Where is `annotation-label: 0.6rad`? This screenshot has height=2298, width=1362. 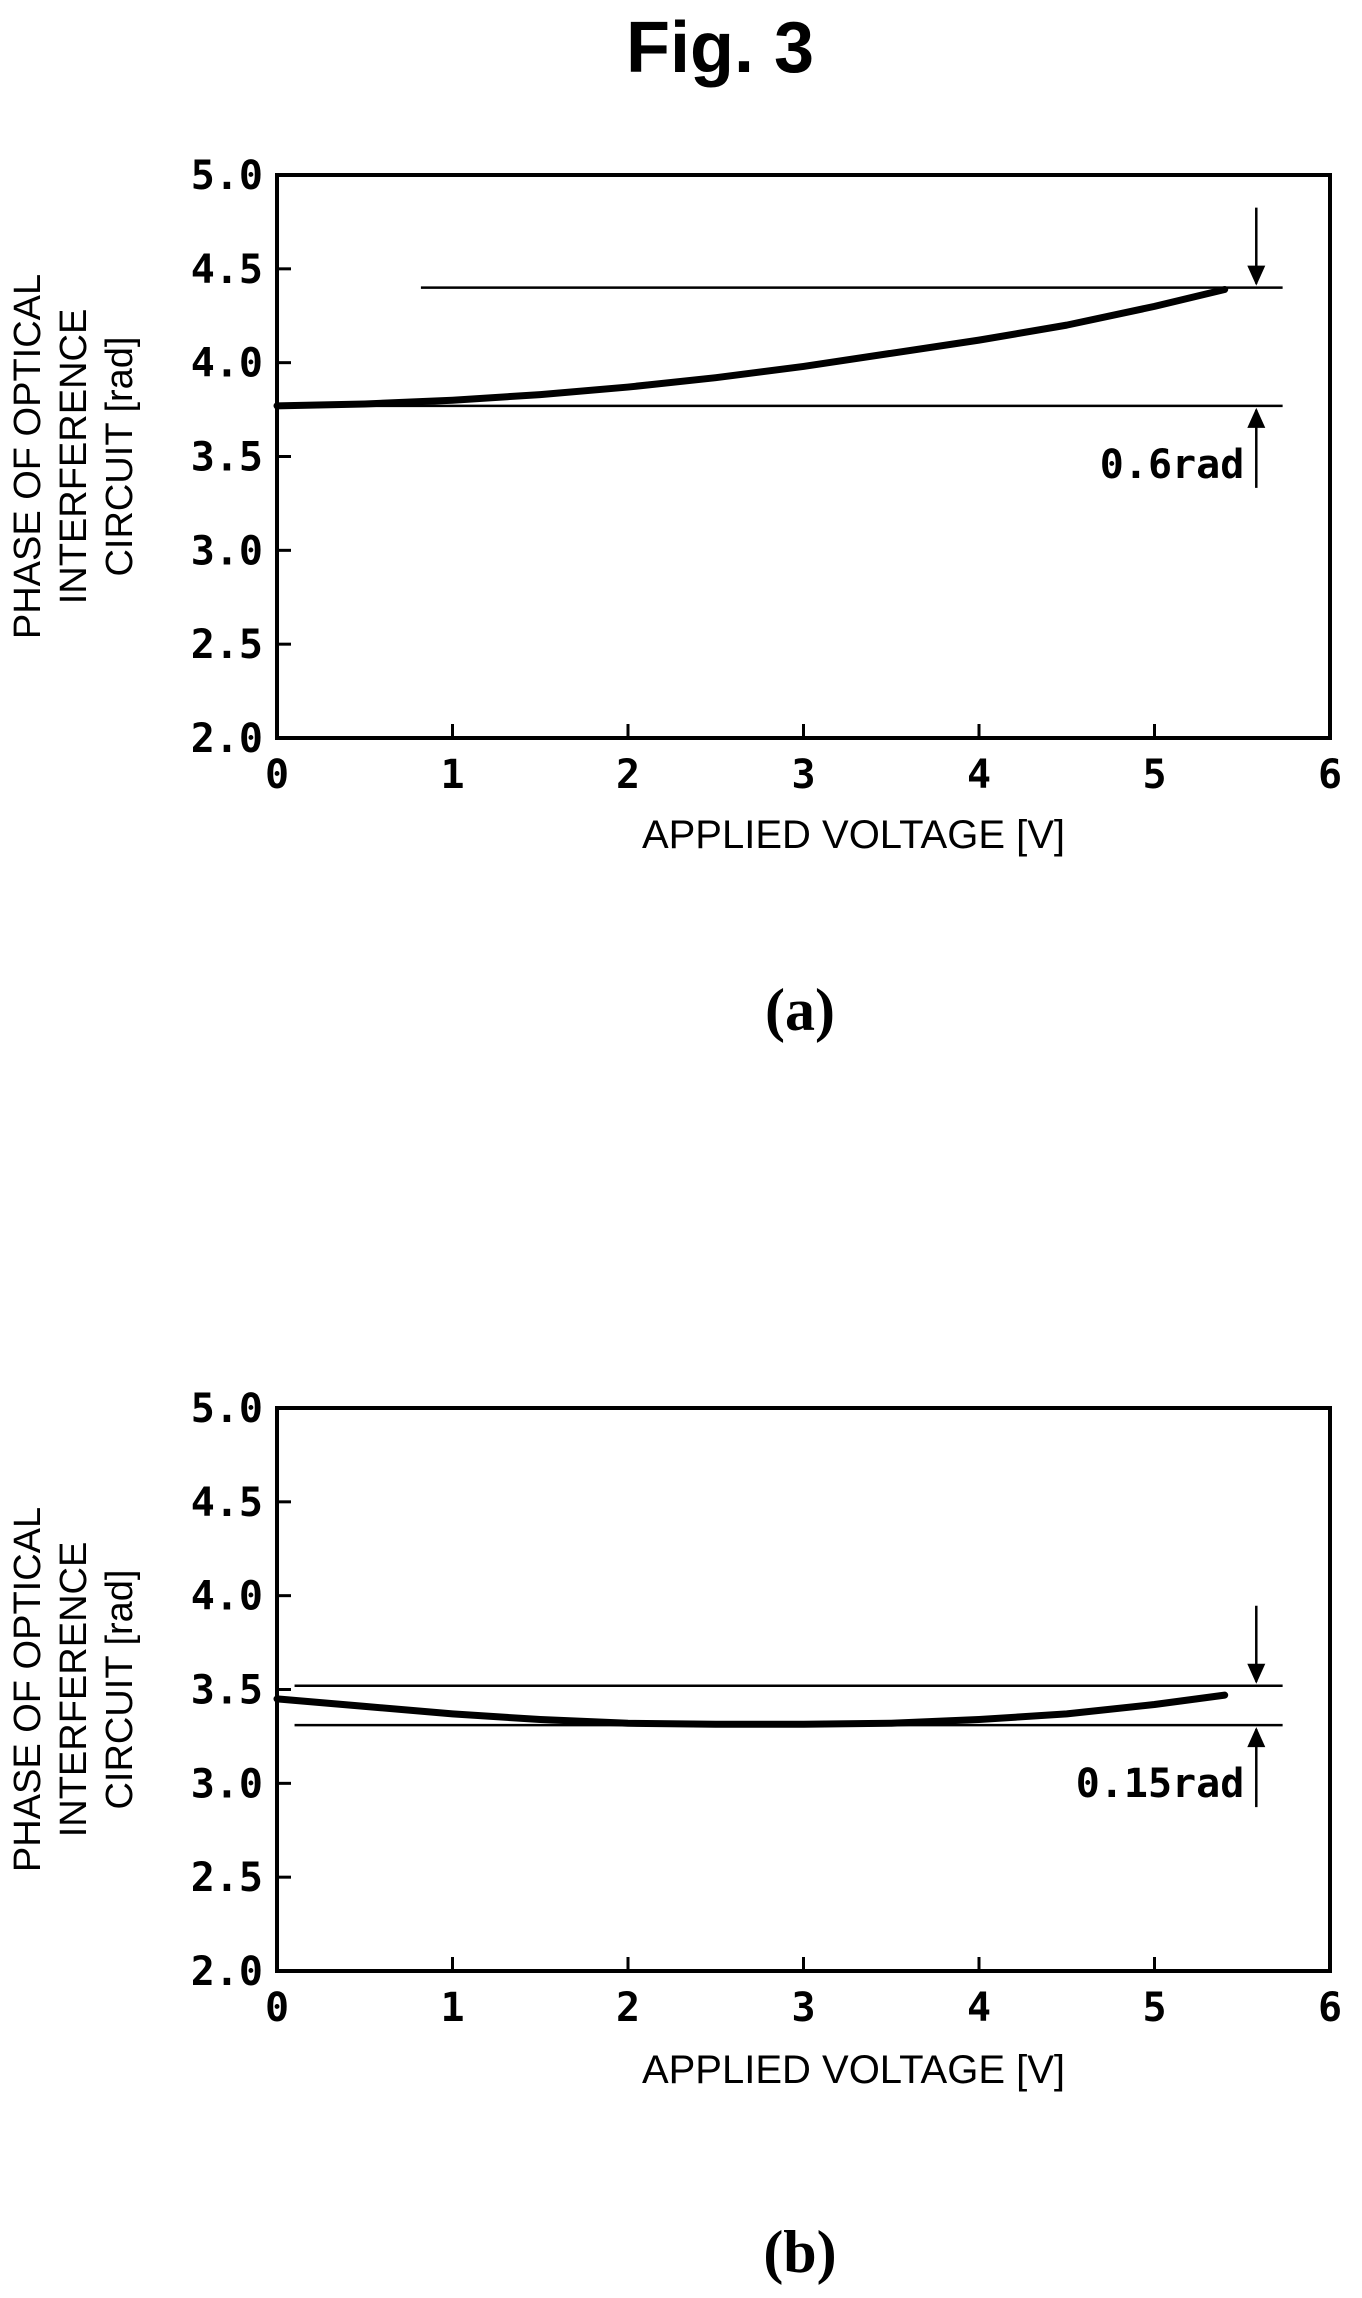 annotation-label: 0.6rad is located at coordinates (1172, 465).